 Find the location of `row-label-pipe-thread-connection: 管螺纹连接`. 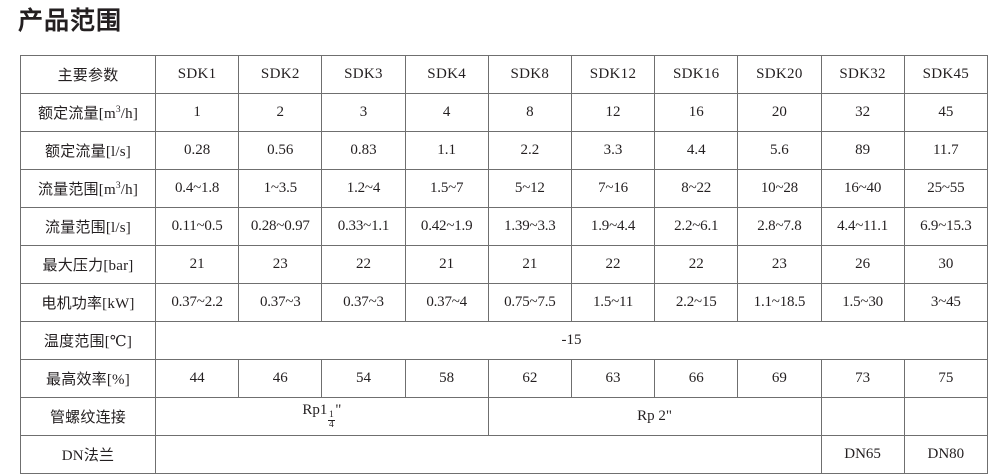

row-label-pipe-thread-connection: 管螺纹连接 is located at coordinates (88, 416).